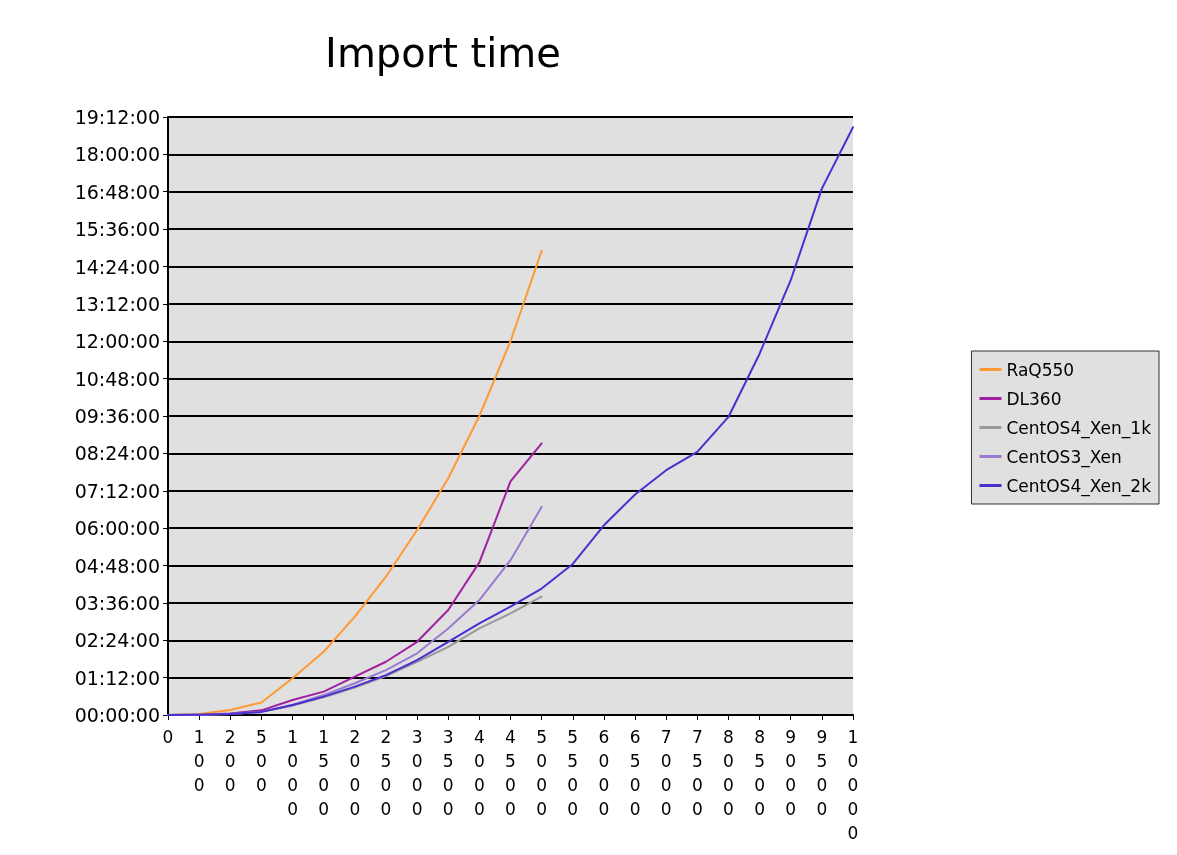 This screenshot has height=855, width=1177. What do you see at coordinates (355, 773) in the screenshot?
I see `x-tick-label: 2000` at bounding box center [355, 773].